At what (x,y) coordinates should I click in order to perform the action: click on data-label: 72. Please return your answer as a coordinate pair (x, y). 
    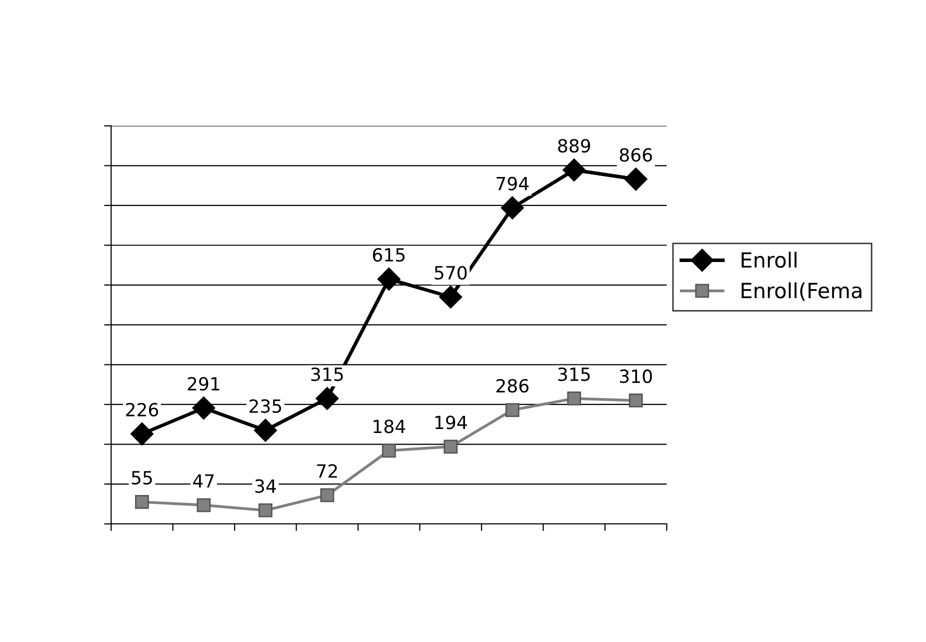
    Looking at the image, I should click on (327, 471).